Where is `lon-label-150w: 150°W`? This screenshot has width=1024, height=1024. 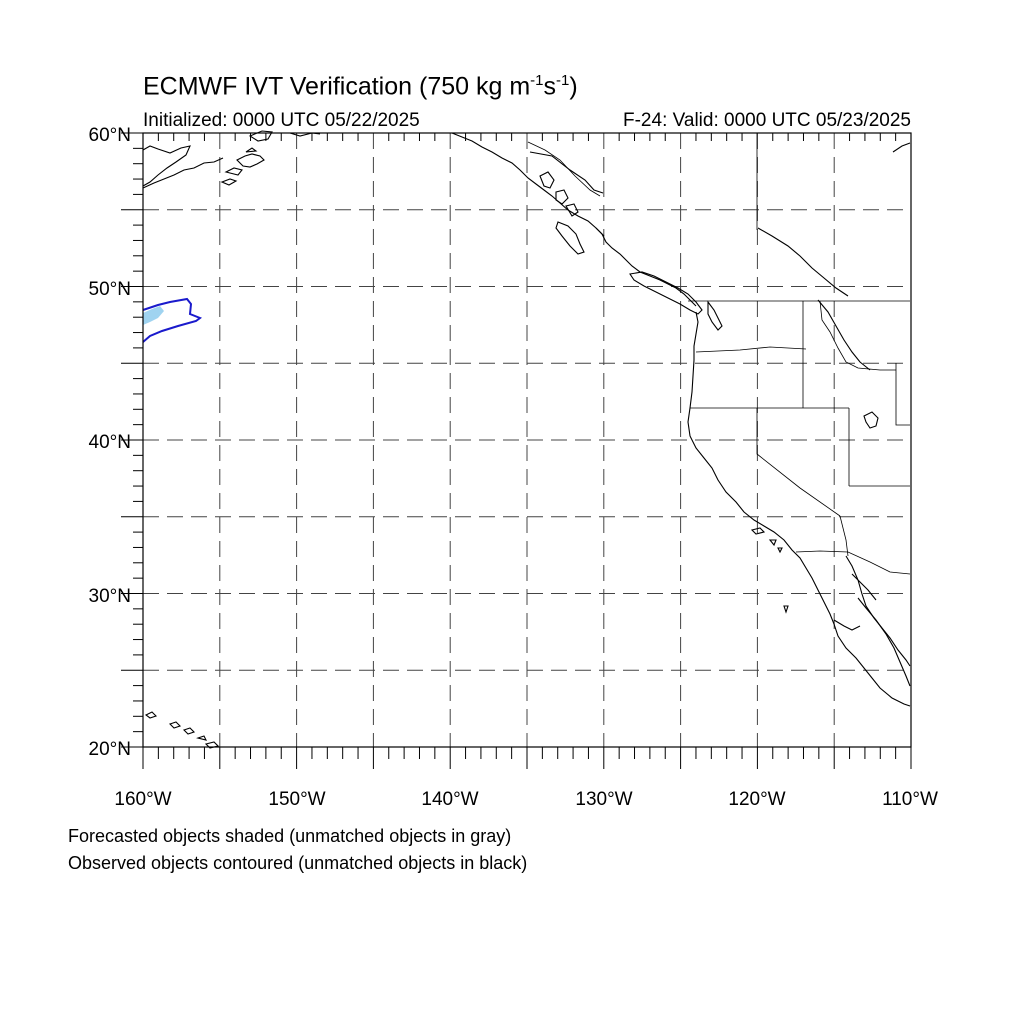 lon-label-150w: 150°W is located at coordinates (296, 799).